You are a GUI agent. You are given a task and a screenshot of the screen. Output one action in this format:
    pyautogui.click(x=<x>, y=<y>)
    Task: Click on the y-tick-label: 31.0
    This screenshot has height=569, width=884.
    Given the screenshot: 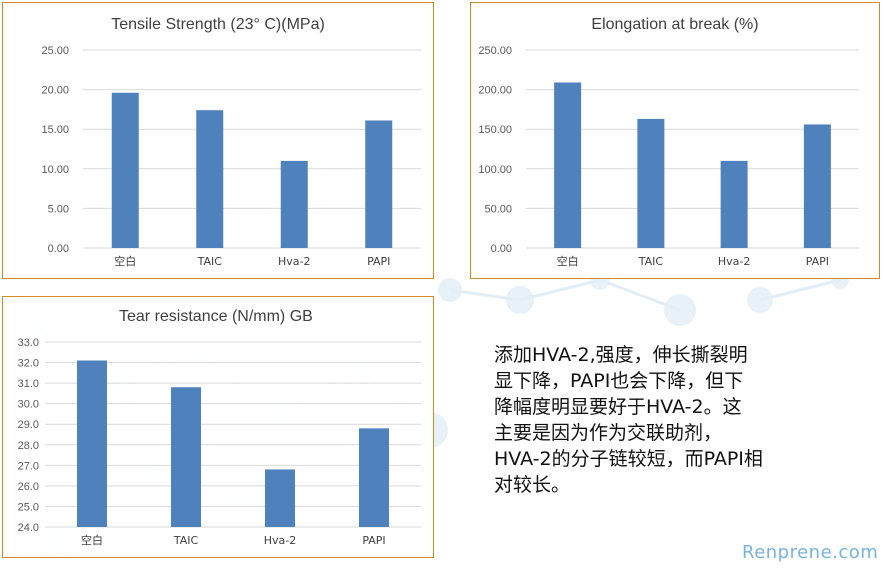 What is the action you would take?
    pyautogui.click(x=28, y=384)
    